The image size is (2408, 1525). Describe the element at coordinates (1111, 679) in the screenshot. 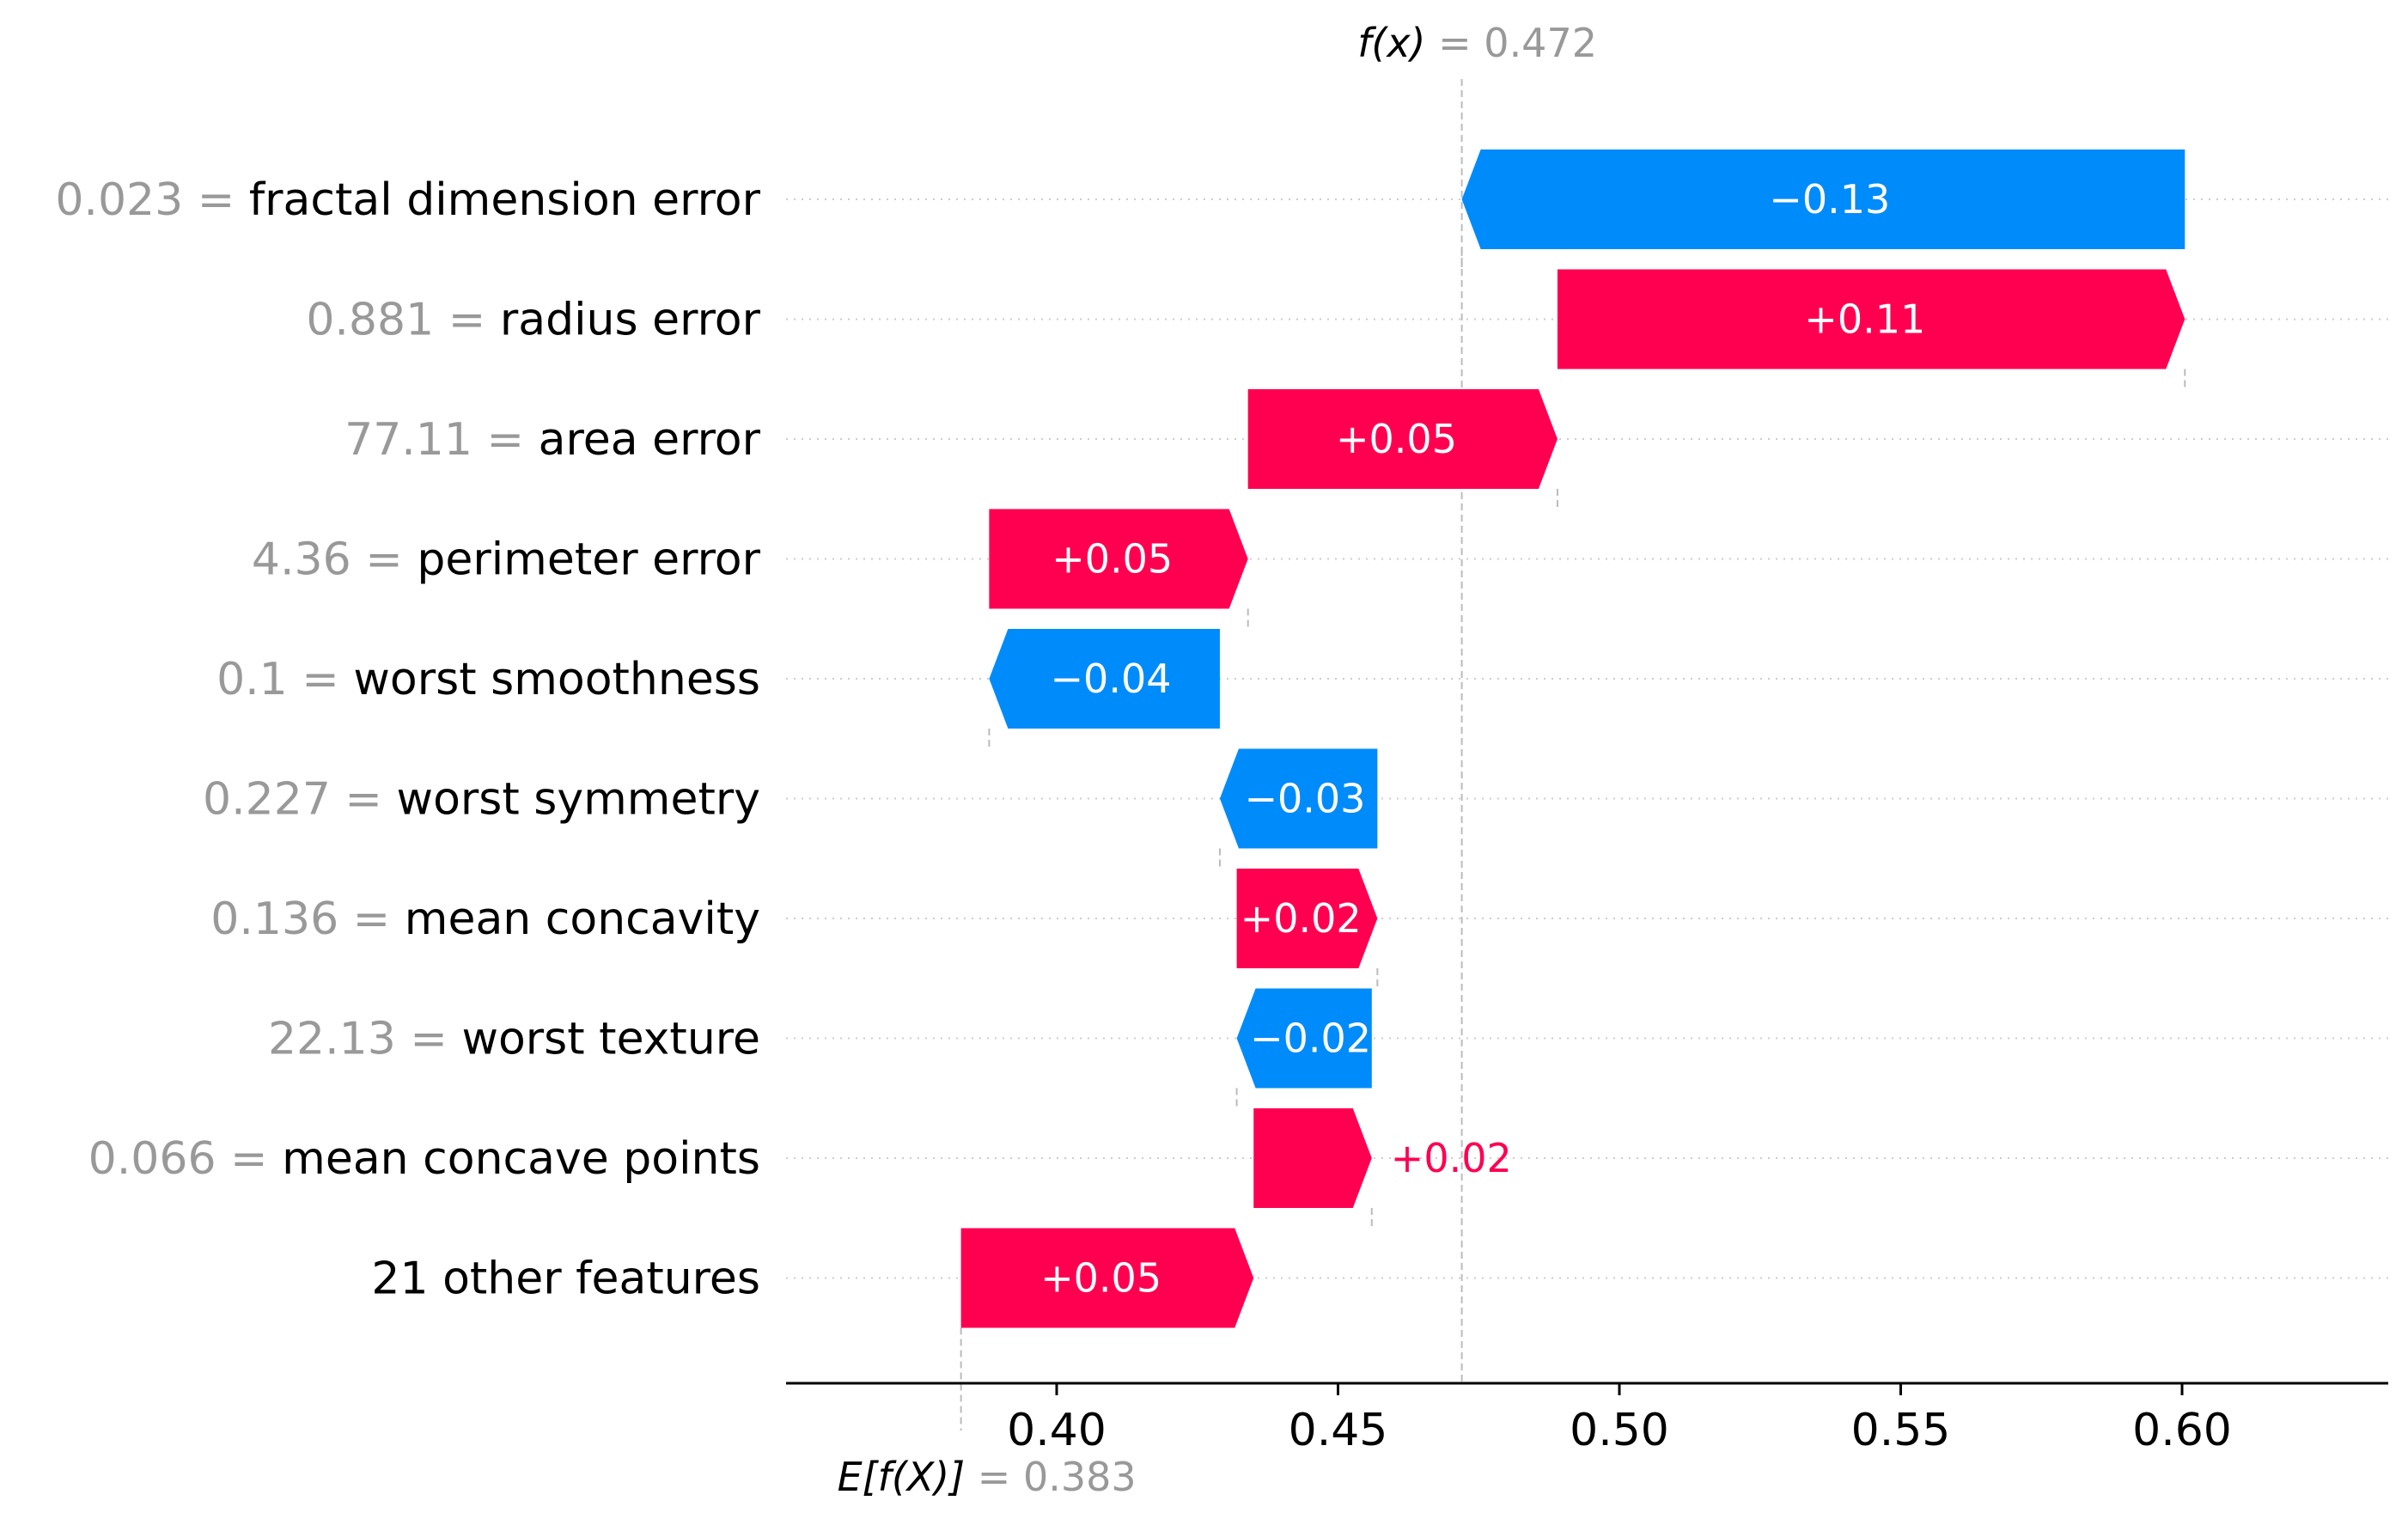

I see `bar-value-label: −0.04` at that location.